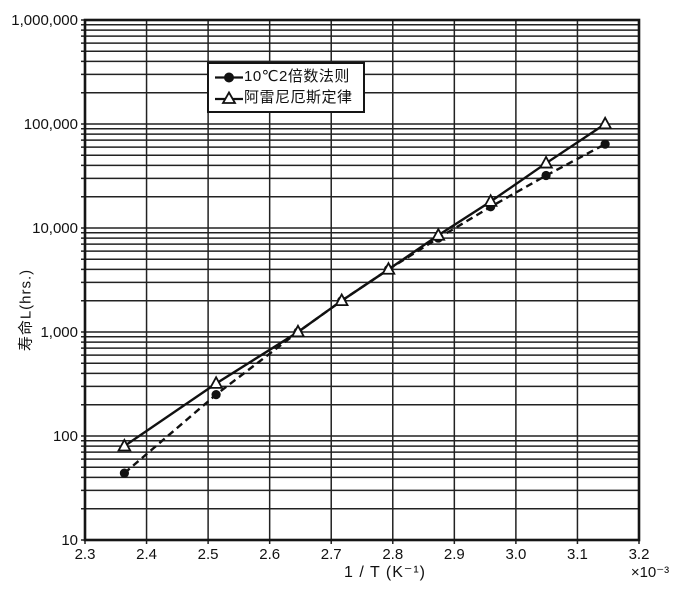  What do you see at coordinates (650, 572) in the screenshot?
I see `x-axis-multiplier-label: ×10⁻³` at bounding box center [650, 572].